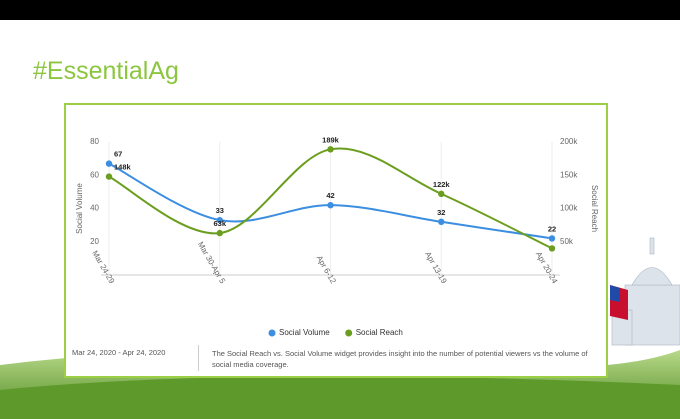 This screenshot has height=419, width=680. What do you see at coordinates (547, 267) in the screenshot?
I see `x-tick-label: Apr 20-24` at bounding box center [547, 267].